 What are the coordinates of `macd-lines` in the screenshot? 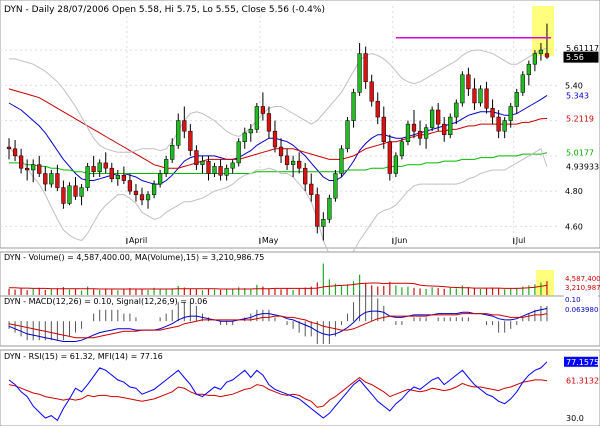 It's located at (278, 325).